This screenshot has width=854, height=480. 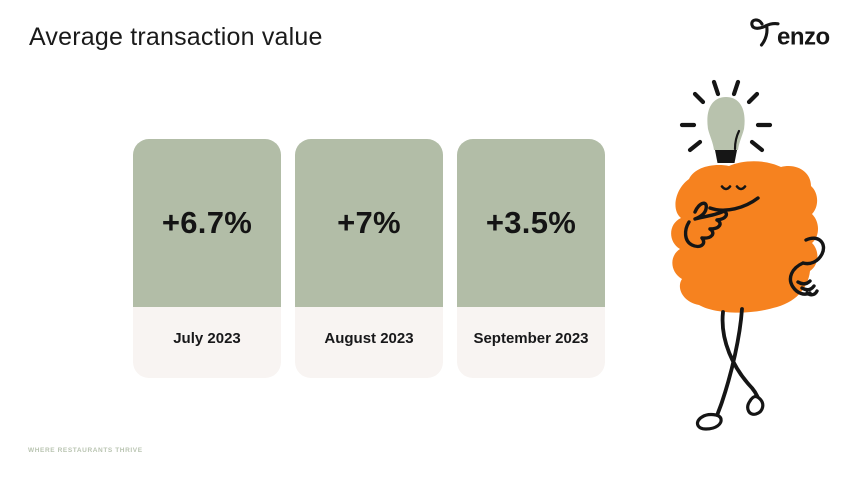 I want to click on stat-value: +7%, so click(x=369, y=222).